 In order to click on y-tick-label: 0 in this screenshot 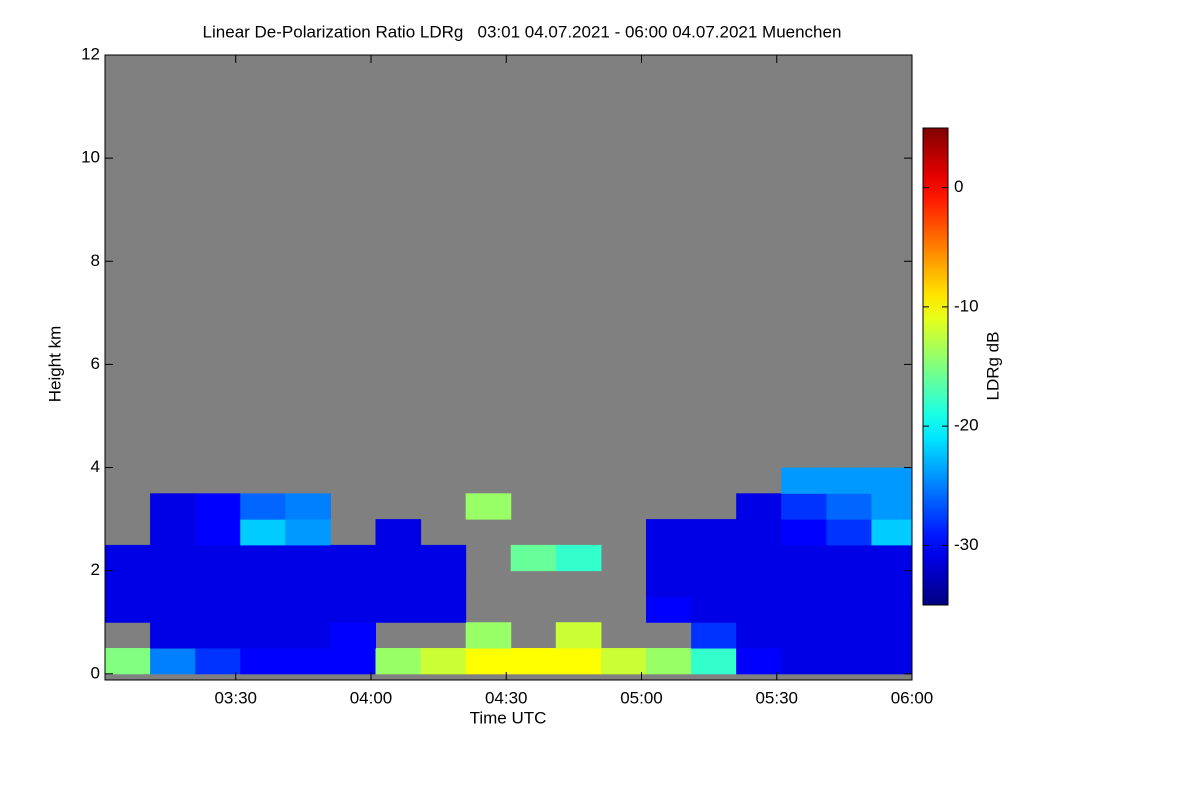, I will do `click(95, 672)`.